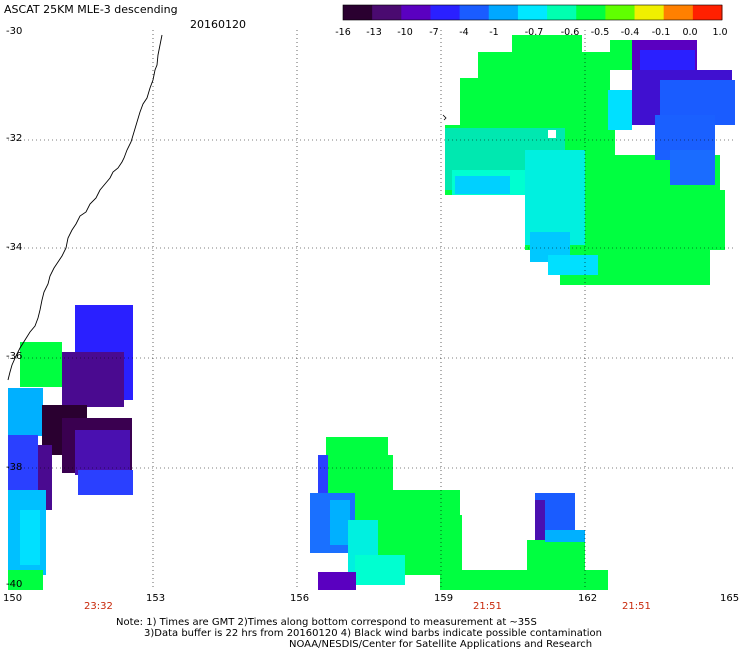 Image resolution: width=740 pixels, height=650 pixels. I want to click on cbar-label: -7, so click(434, 32).